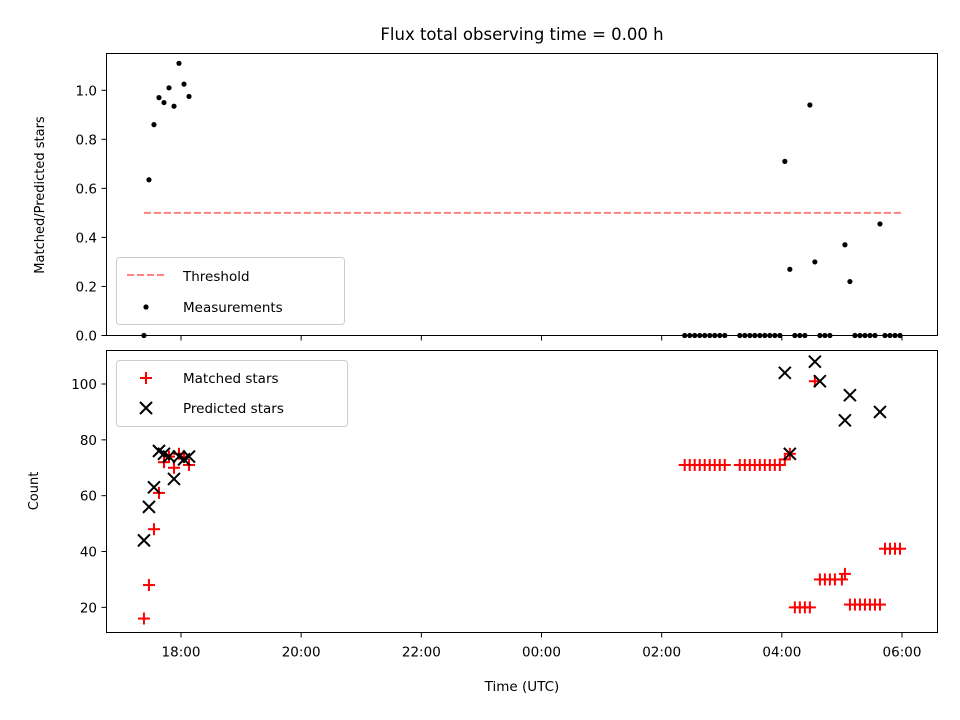 This screenshot has height=720, width=960. I want to click on x-tick-label: 20:00, so click(301, 653).